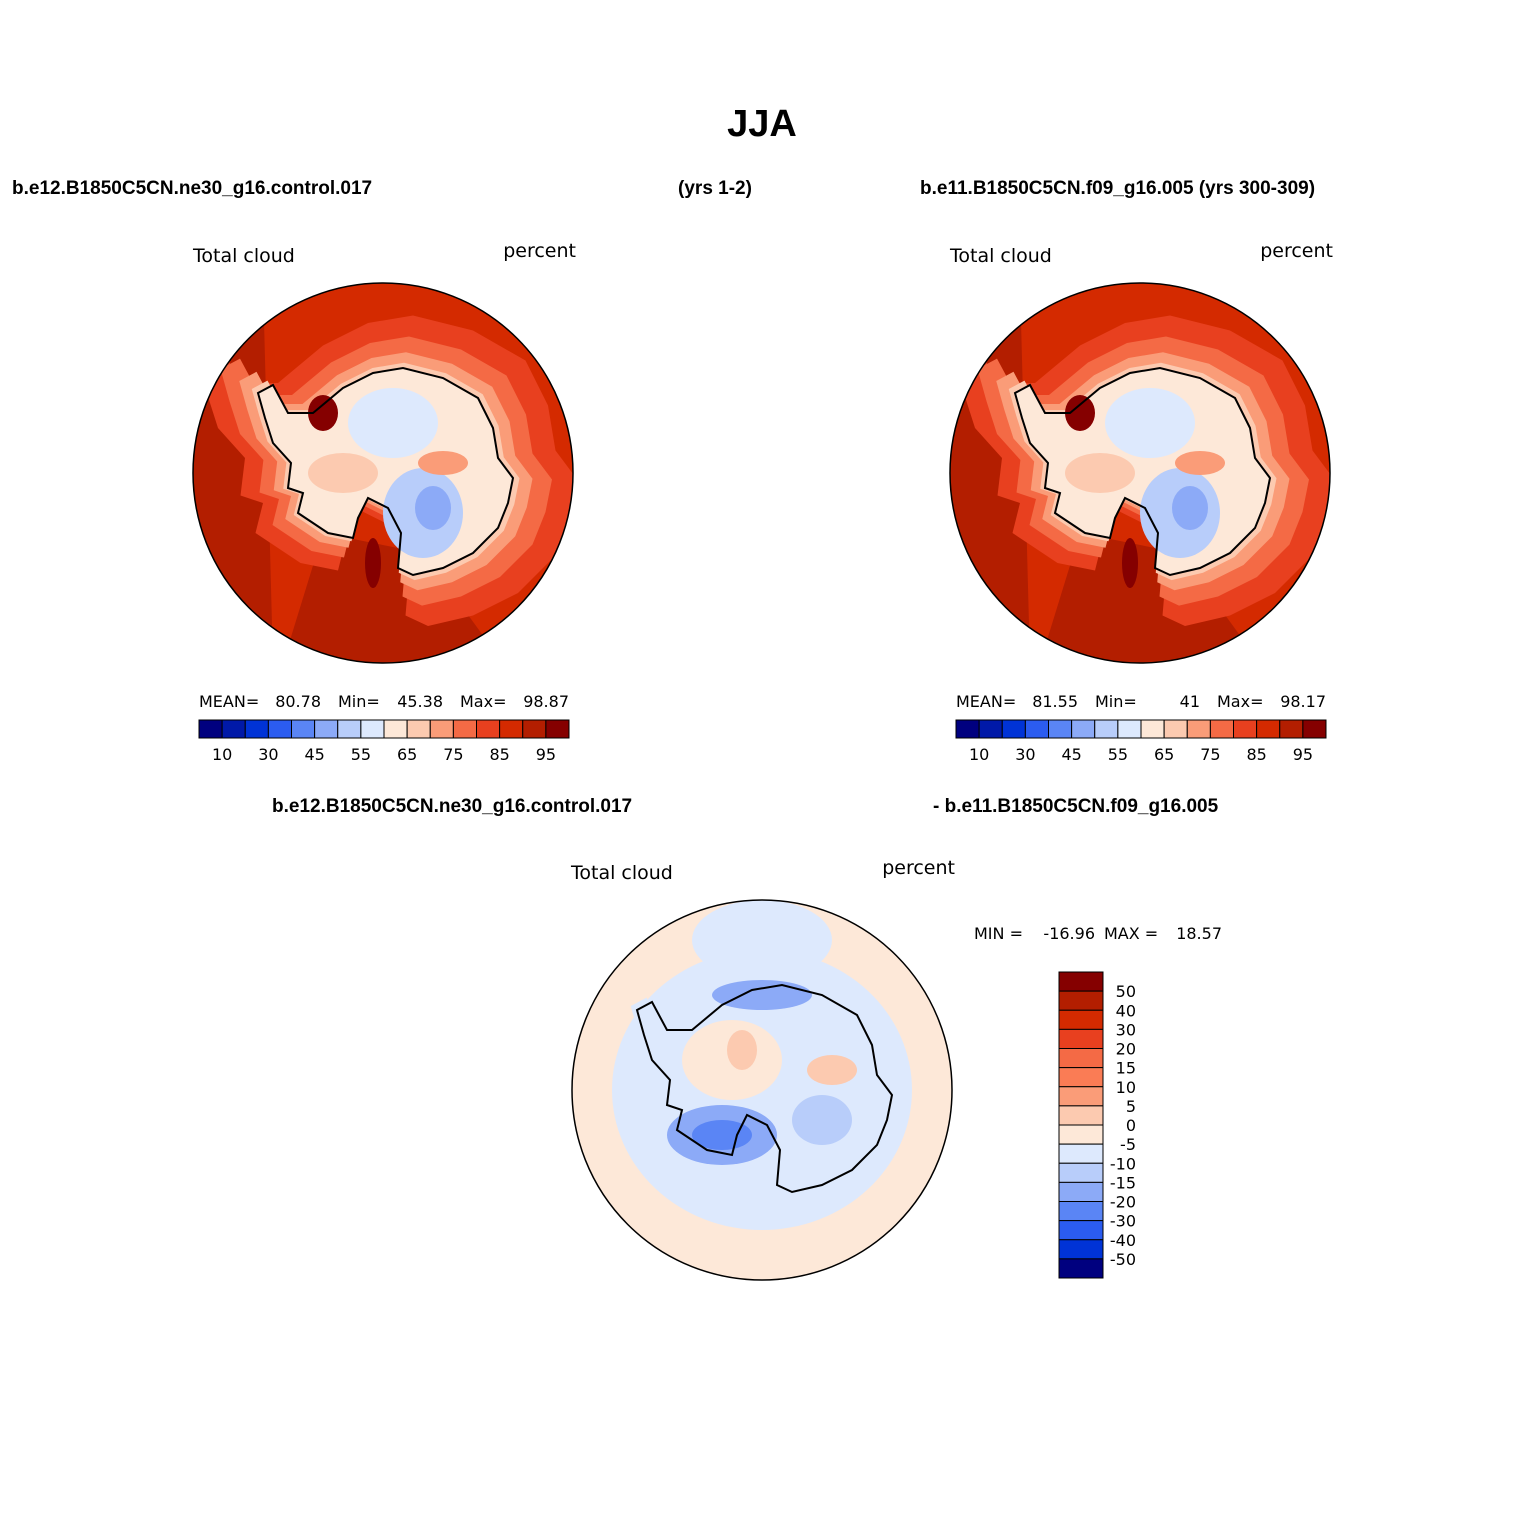 The height and width of the screenshot is (1525, 1525). I want to click on header-middle: (yrs 1-2), so click(715, 188).